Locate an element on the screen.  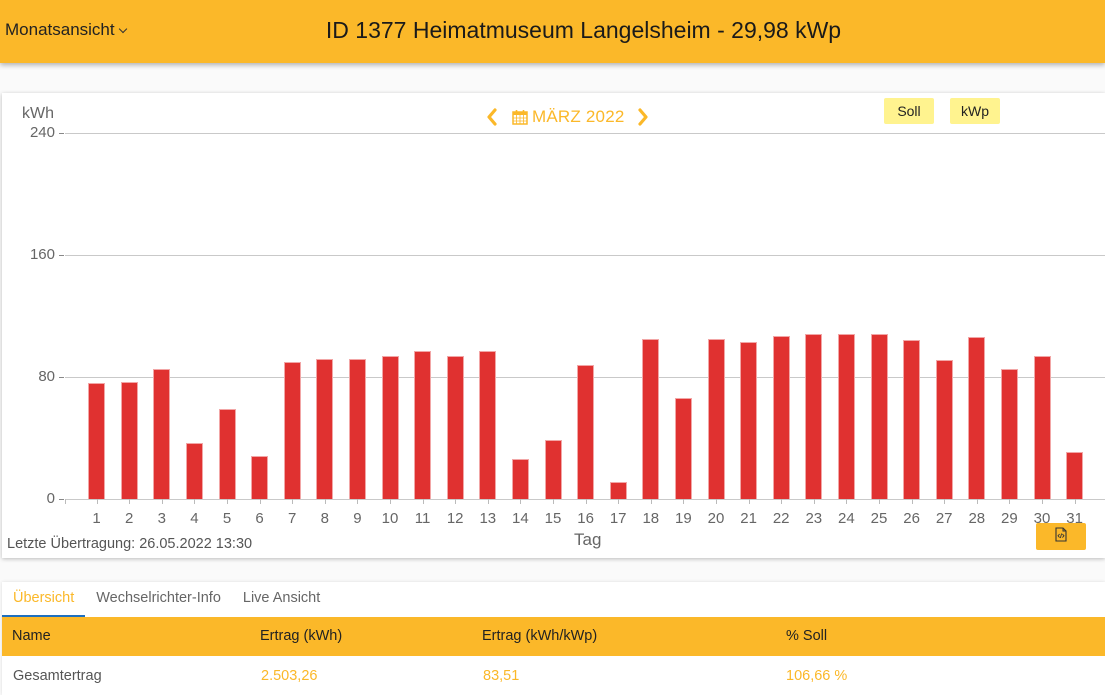
tab-wechselrichter-info: Wechselrichter-Info is located at coordinates (158, 598).